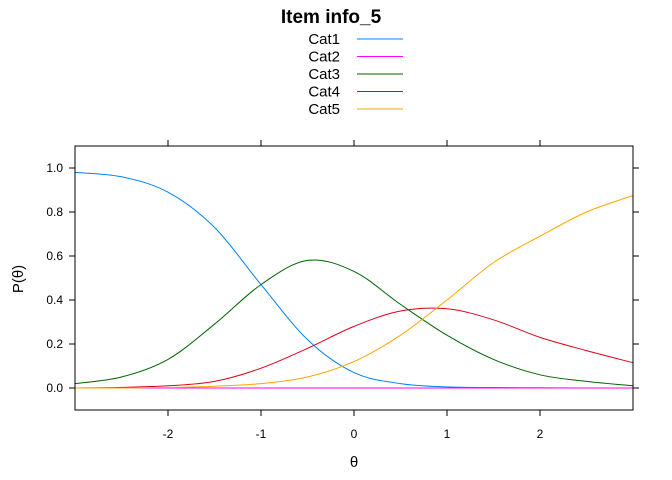  Describe the element at coordinates (261, 434) in the screenshot. I see `x-tick-label: -1` at that location.